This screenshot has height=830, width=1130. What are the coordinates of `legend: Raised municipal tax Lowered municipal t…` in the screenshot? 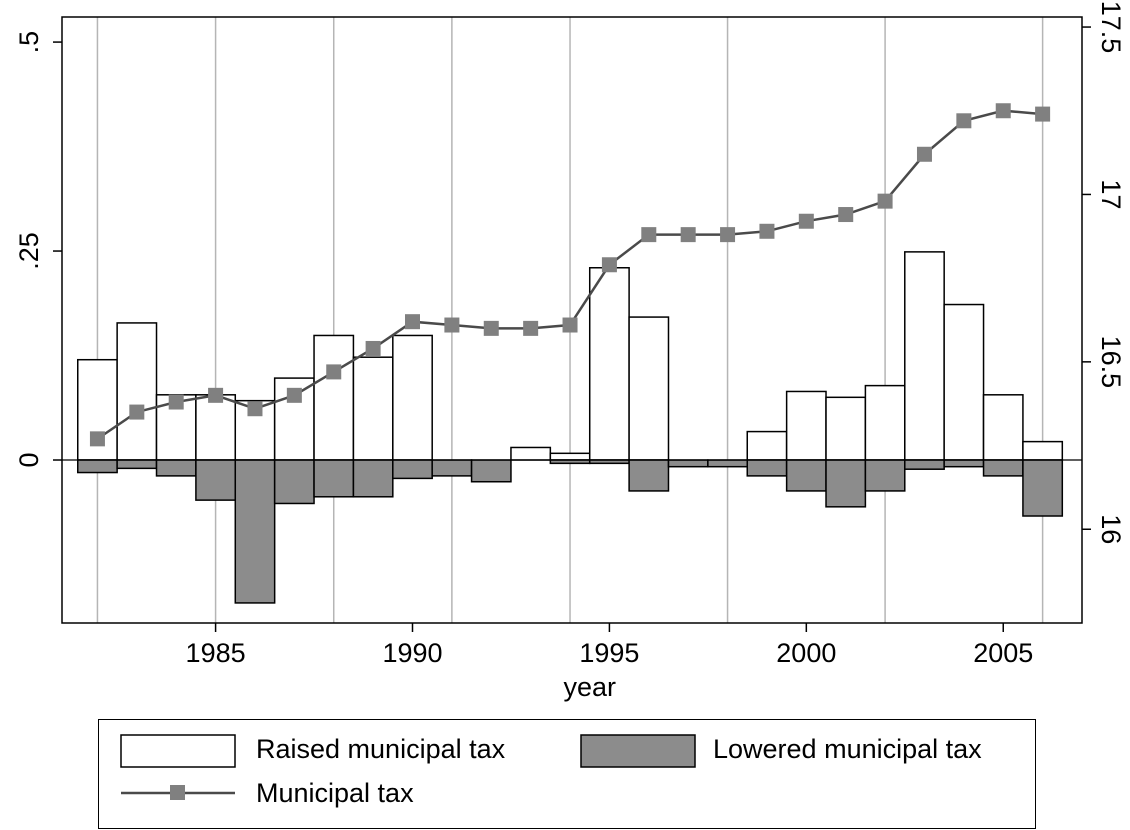 It's located at (567, 774).